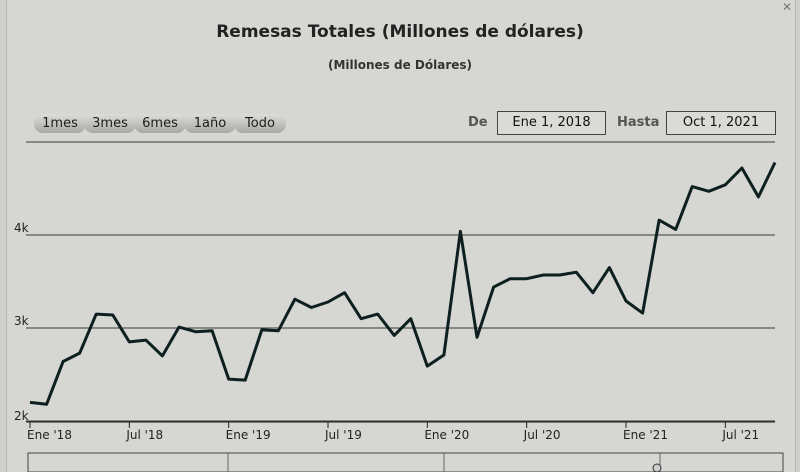 Image resolution: width=800 pixels, height=472 pixels. Describe the element at coordinates (60, 123) in the screenshot. I see `range-button-1mes: 1mes` at that location.